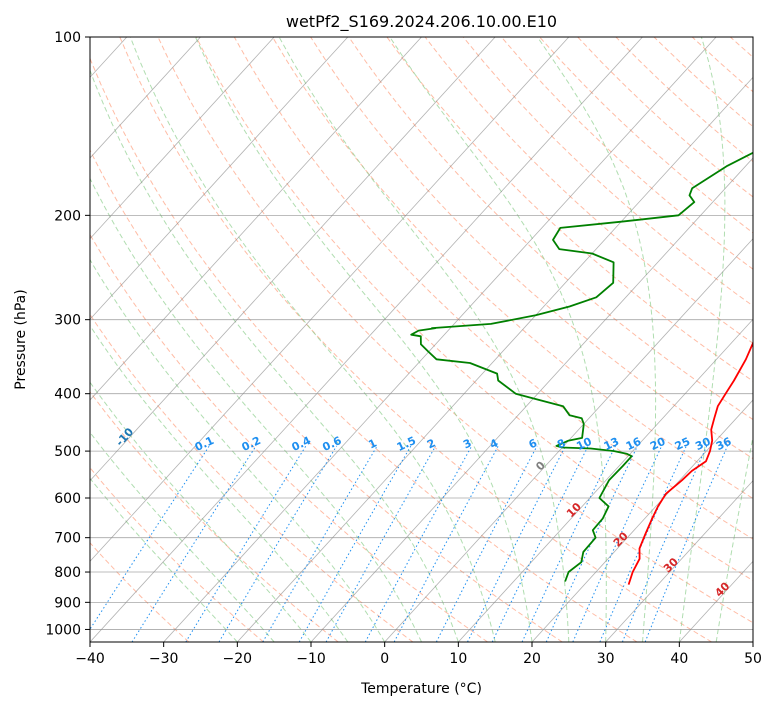 The width and height of the screenshot is (775, 712). Describe the element at coordinates (63, 630) in the screenshot. I see `y-tick-label: 1000` at that location.